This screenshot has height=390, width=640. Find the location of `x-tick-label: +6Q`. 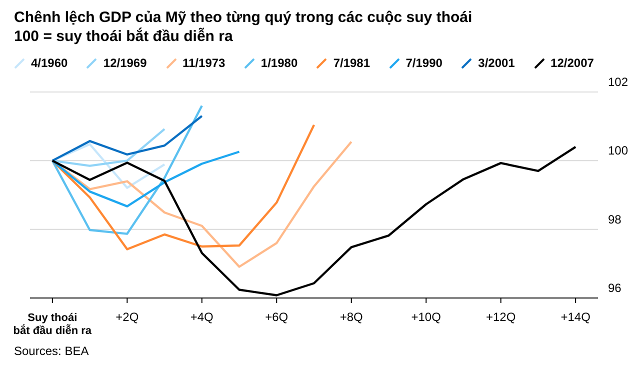

x-tick-label: +6Q is located at coordinates (276, 317).